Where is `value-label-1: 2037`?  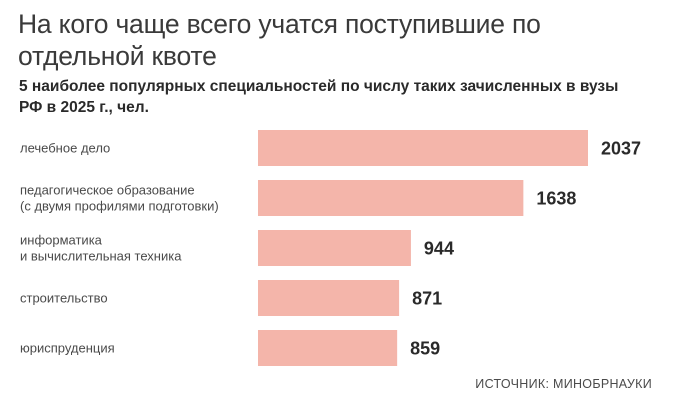
value-label-1: 2037 is located at coordinates (621, 149).